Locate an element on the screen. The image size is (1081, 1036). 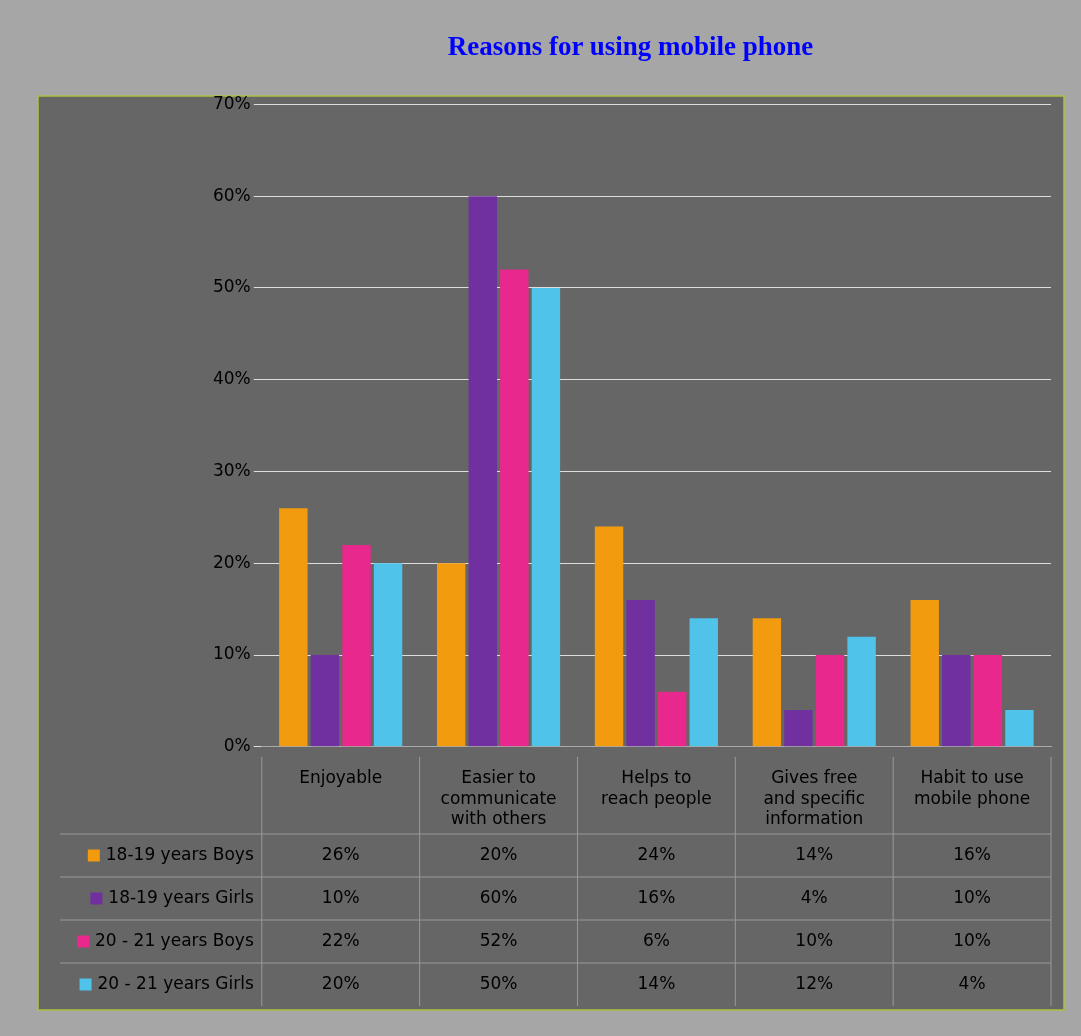
x-tick-label: Easier to communicate with others is located at coordinates (498, 798).